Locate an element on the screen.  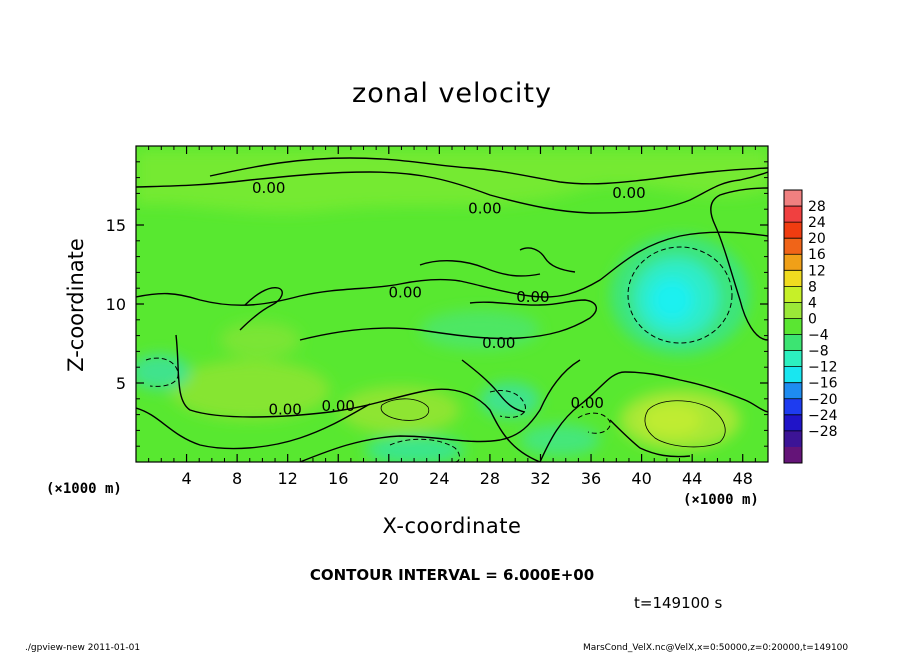
contour-mid-loop is located at coordinates (448, 320).